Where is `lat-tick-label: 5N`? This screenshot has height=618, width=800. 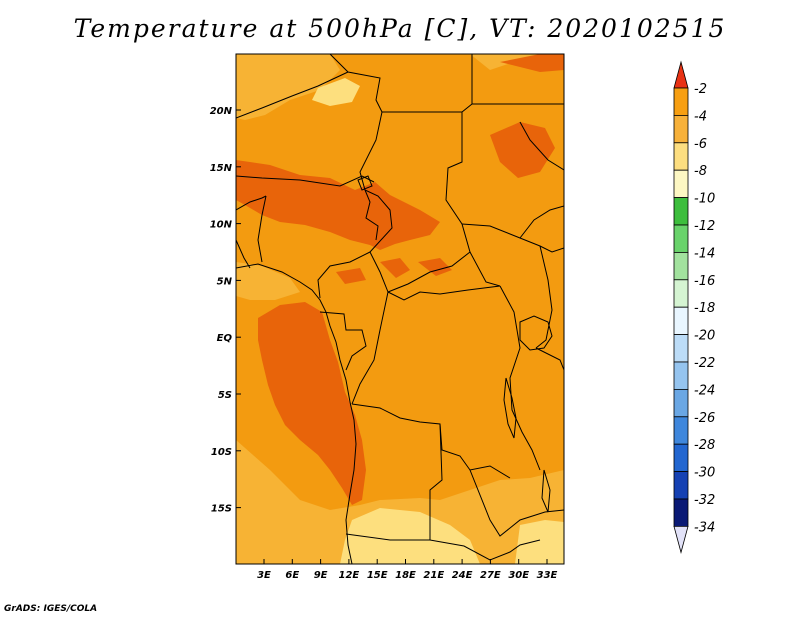
lat-tick-label: 5N is located at coordinates (225, 281).